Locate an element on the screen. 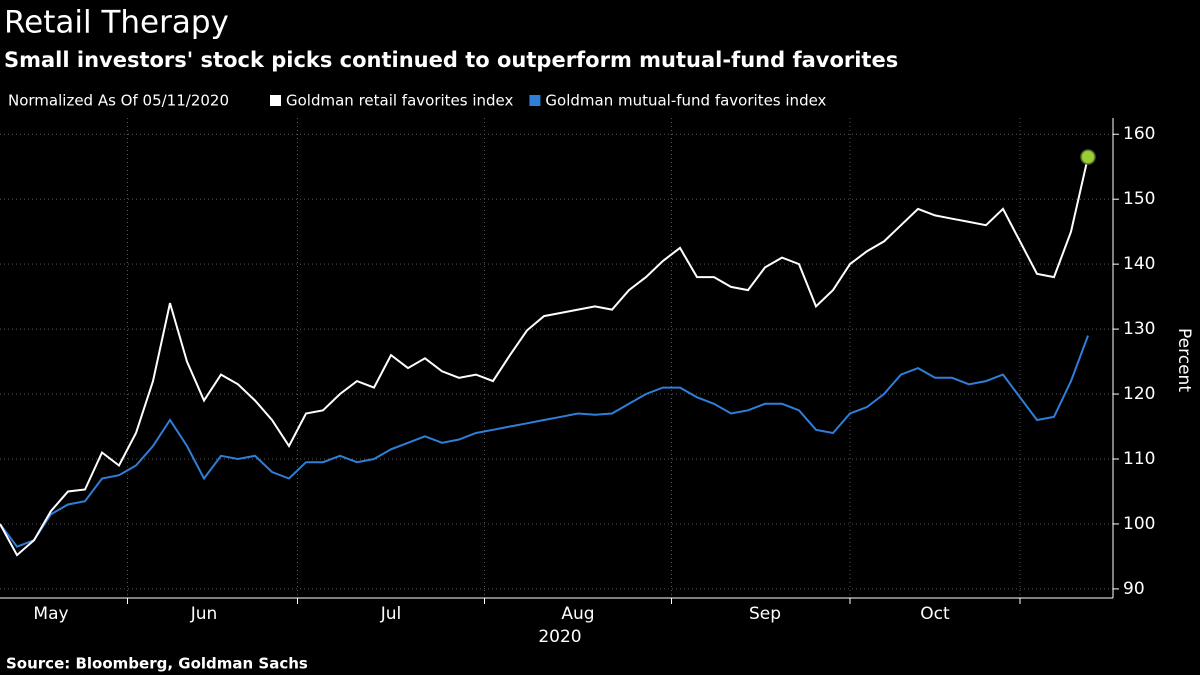 The width and height of the screenshot is (1200, 675). y-tick-label: 160 is located at coordinates (1139, 134).